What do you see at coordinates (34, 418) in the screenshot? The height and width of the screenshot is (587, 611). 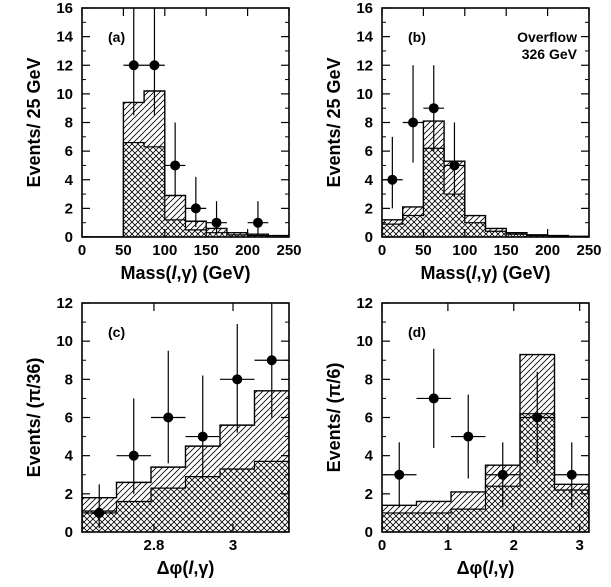 I see `y-axis-title: Events/ (π/36)` at bounding box center [34, 418].